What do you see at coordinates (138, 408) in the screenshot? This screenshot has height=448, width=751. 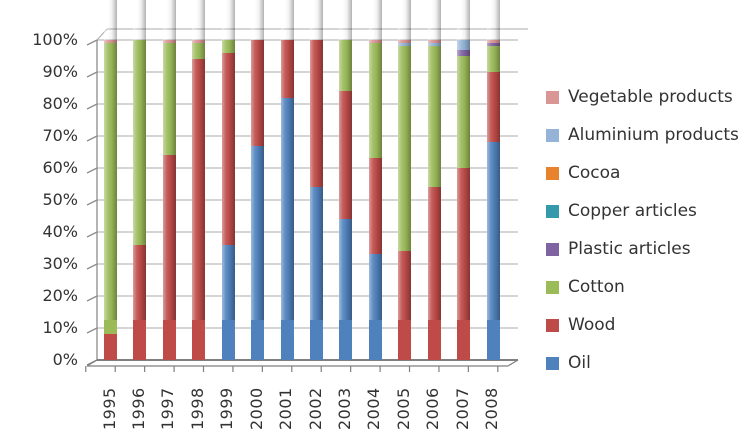 I see `x-tick-label-1996: 1996` at bounding box center [138, 408].